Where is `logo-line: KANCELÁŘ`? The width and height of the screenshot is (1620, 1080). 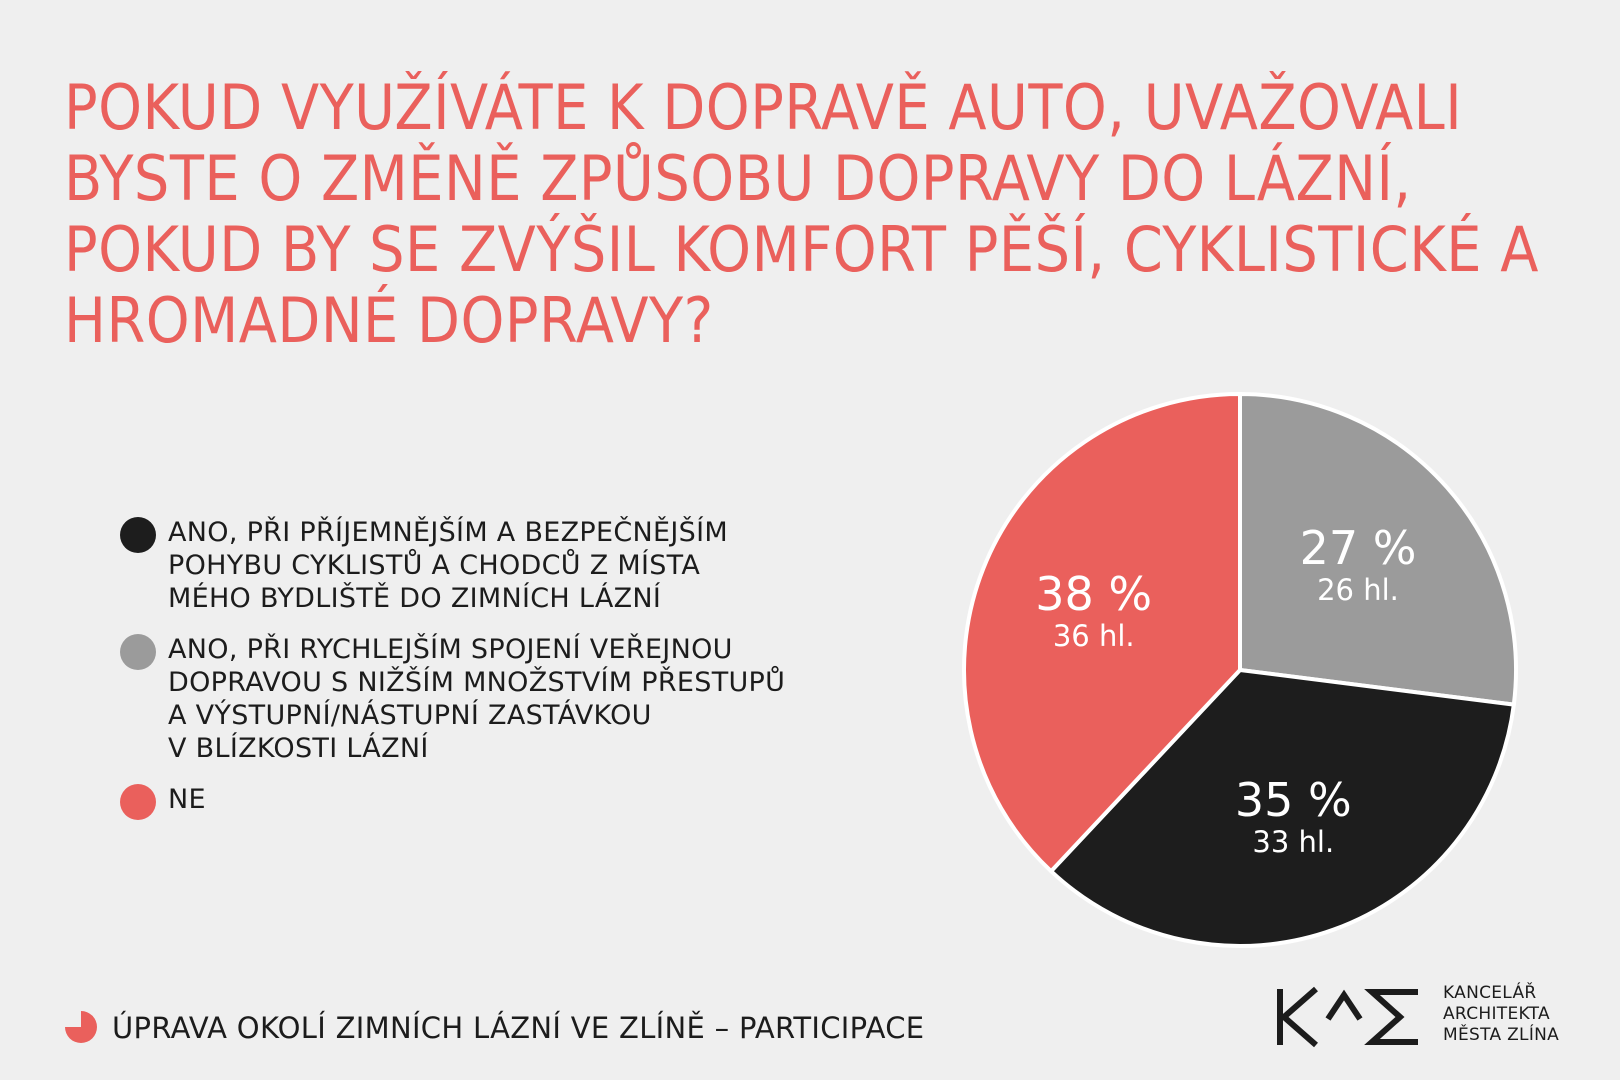 logo-line: KANCELÁŘ is located at coordinates (1490, 993).